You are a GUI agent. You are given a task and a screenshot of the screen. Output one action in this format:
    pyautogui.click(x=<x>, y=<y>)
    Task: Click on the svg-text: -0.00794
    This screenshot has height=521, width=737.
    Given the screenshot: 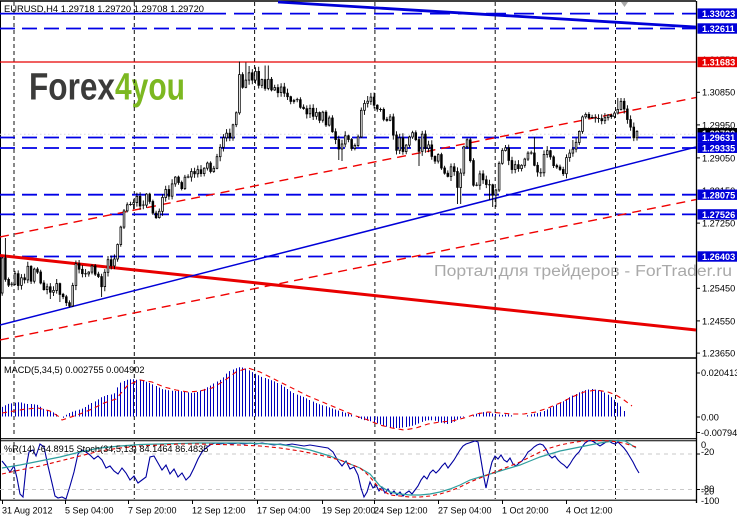 What is the action you would take?
    pyautogui.click(x=719, y=433)
    